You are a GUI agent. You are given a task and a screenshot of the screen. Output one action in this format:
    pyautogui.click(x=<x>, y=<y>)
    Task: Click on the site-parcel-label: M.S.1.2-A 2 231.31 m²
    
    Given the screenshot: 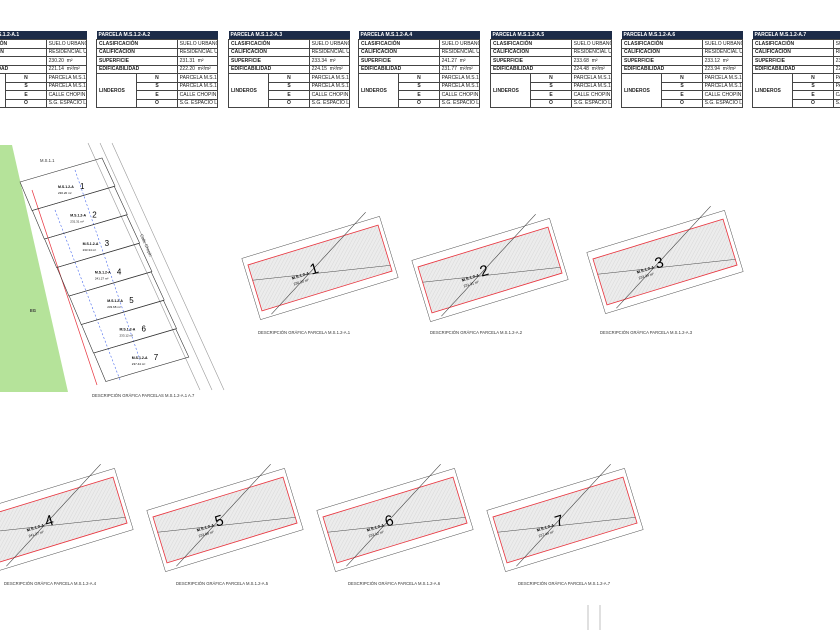 What is the action you would take?
    pyautogui.click(x=83, y=217)
    